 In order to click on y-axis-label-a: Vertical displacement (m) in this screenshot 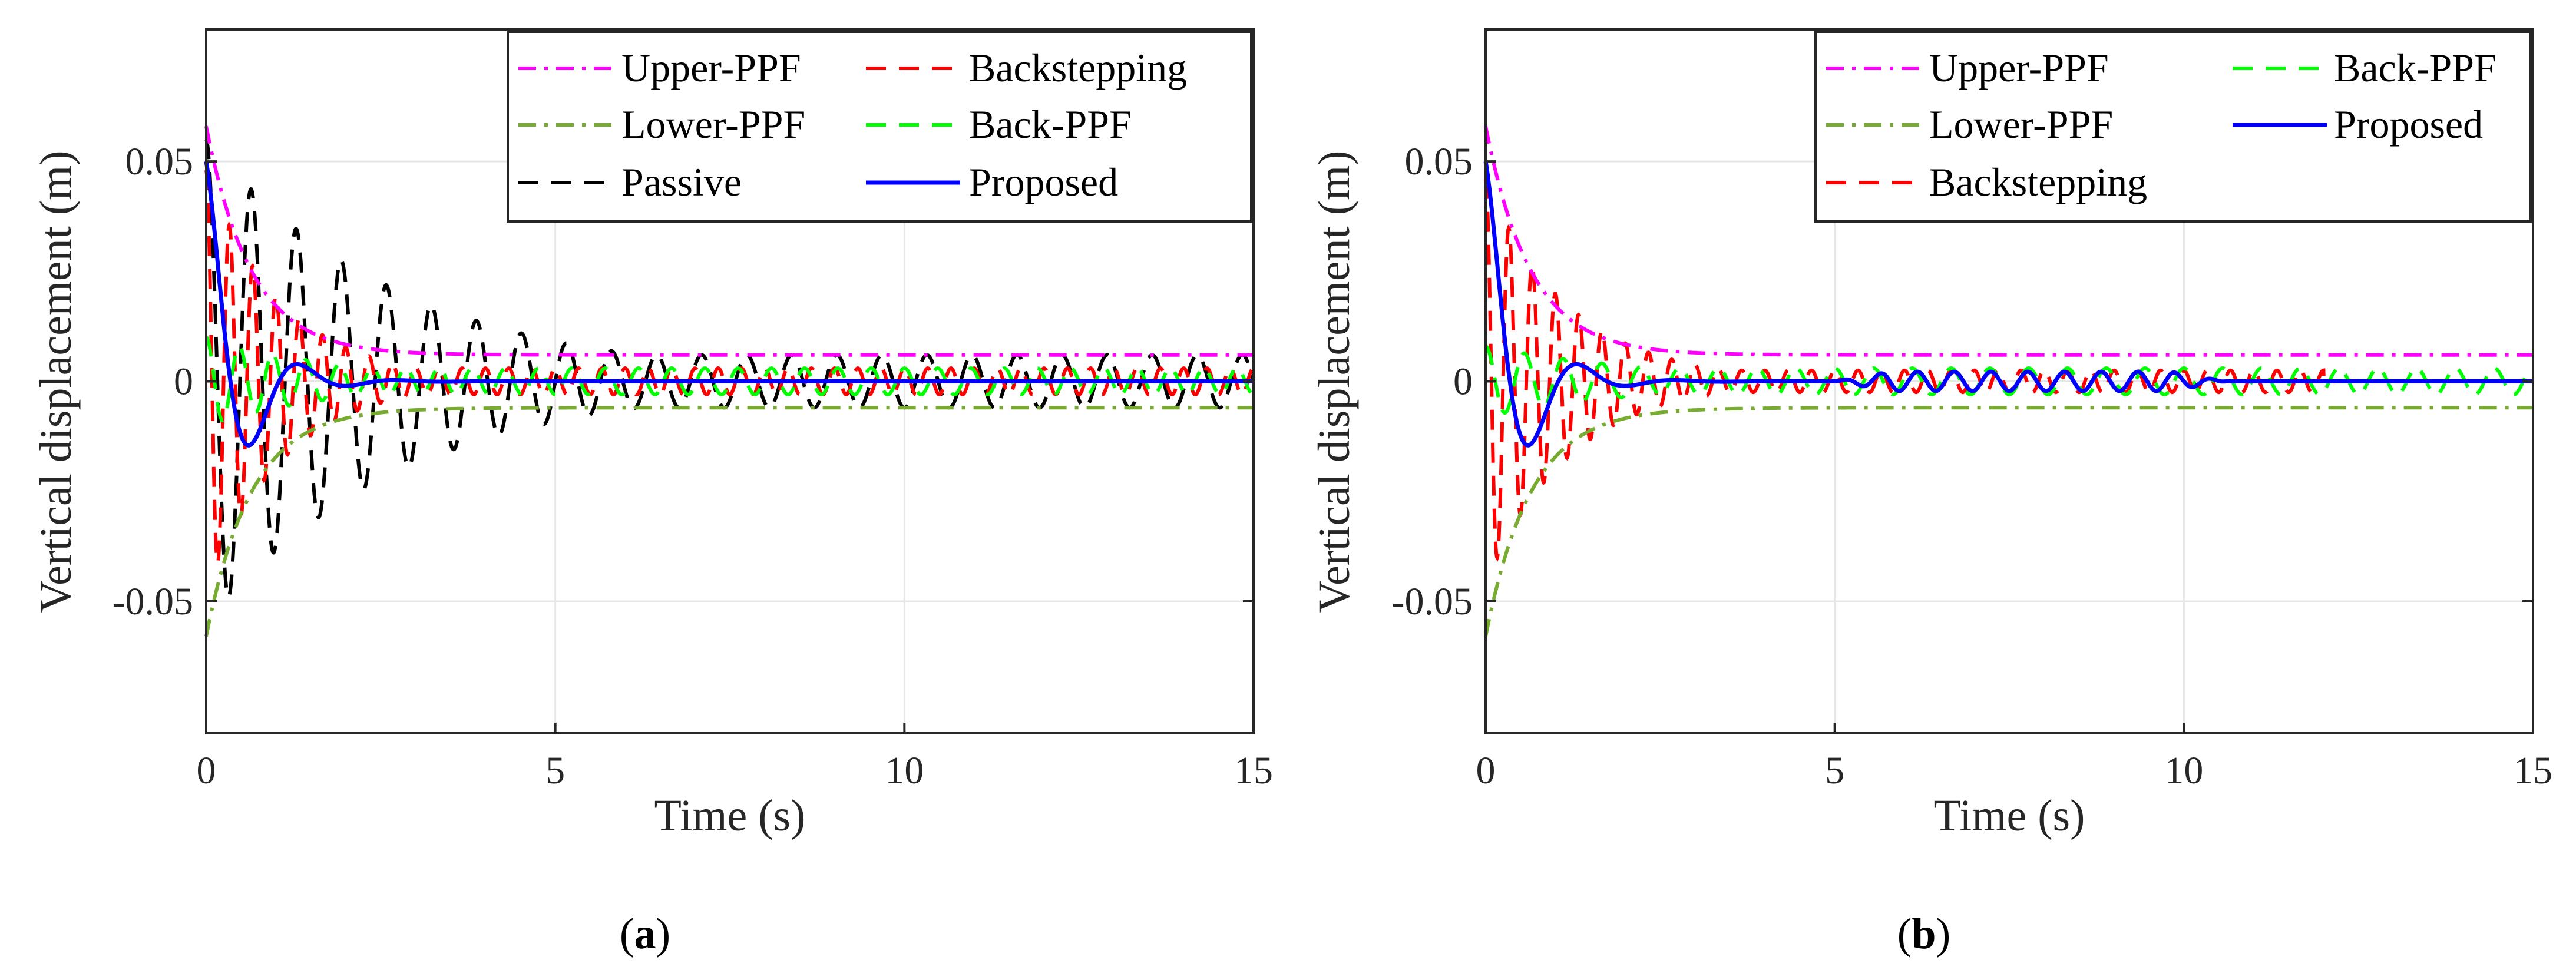, I will do `click(56, 381)`.